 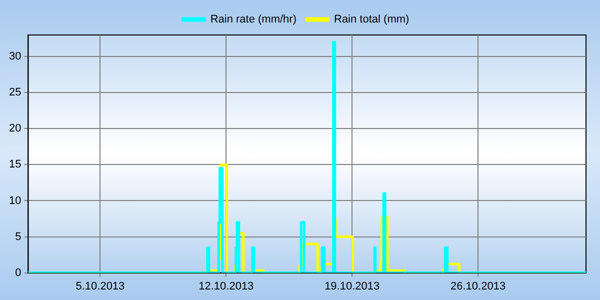 What do you see at coordinates (18, 236) in the screenshot?
I see `y-tick-label: 5` at bounding box center [18, 236].